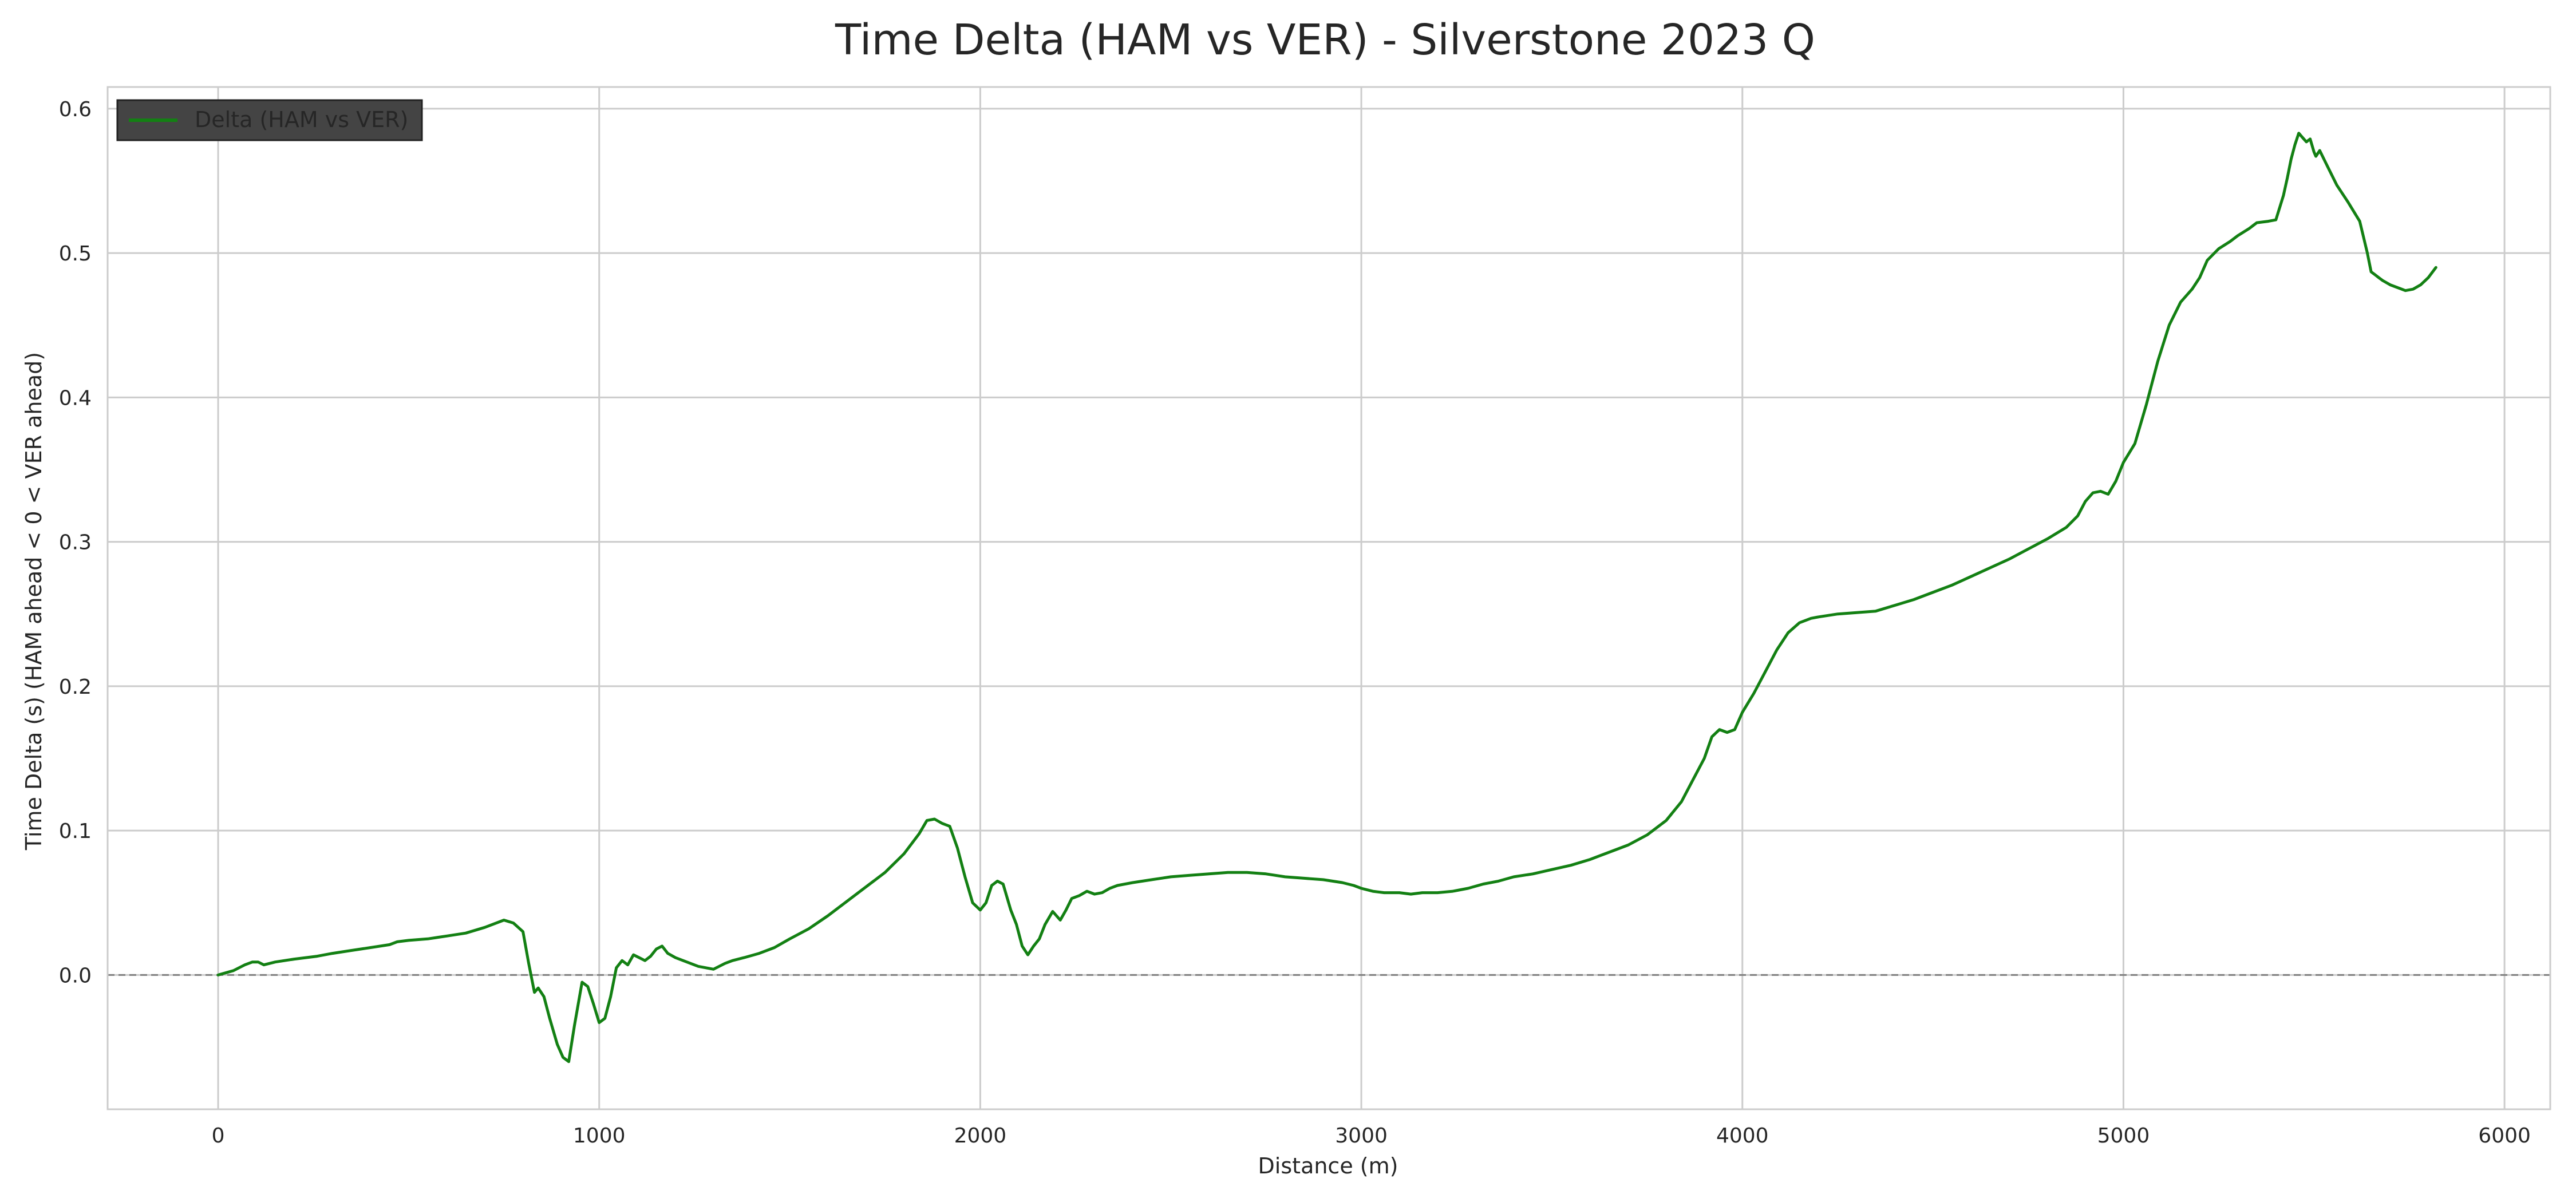 This screenshot has width=2576, height=1202. Describe the element at coordinates (599, 1136) in the screenshot. I see `x-tick-label: 1000` at that location.